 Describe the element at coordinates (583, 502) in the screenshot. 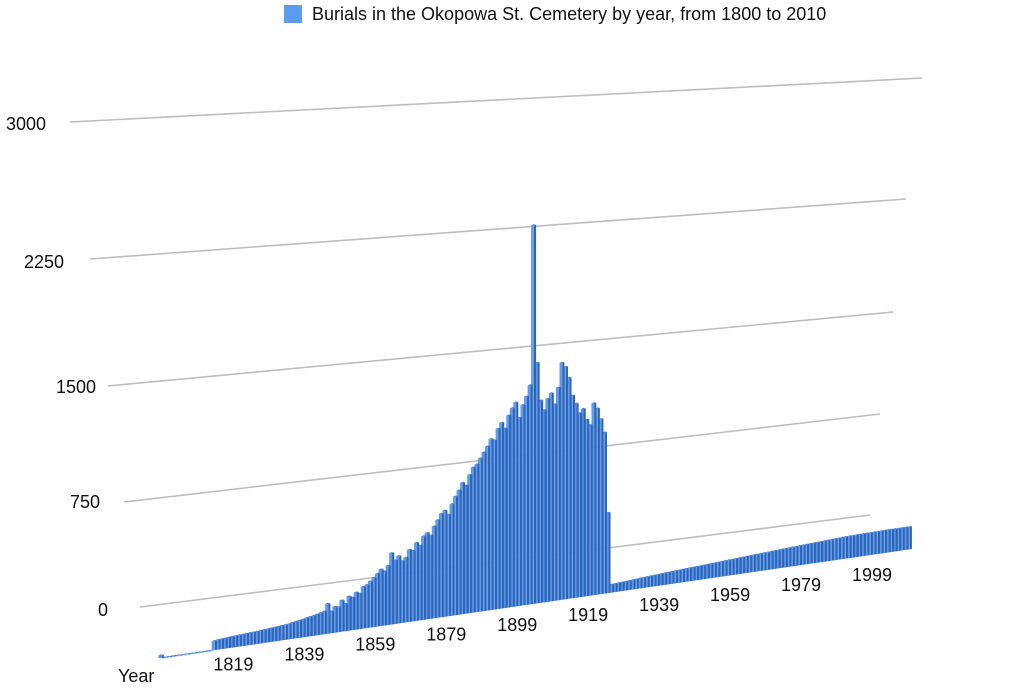

I see `bar-1919` at that location.